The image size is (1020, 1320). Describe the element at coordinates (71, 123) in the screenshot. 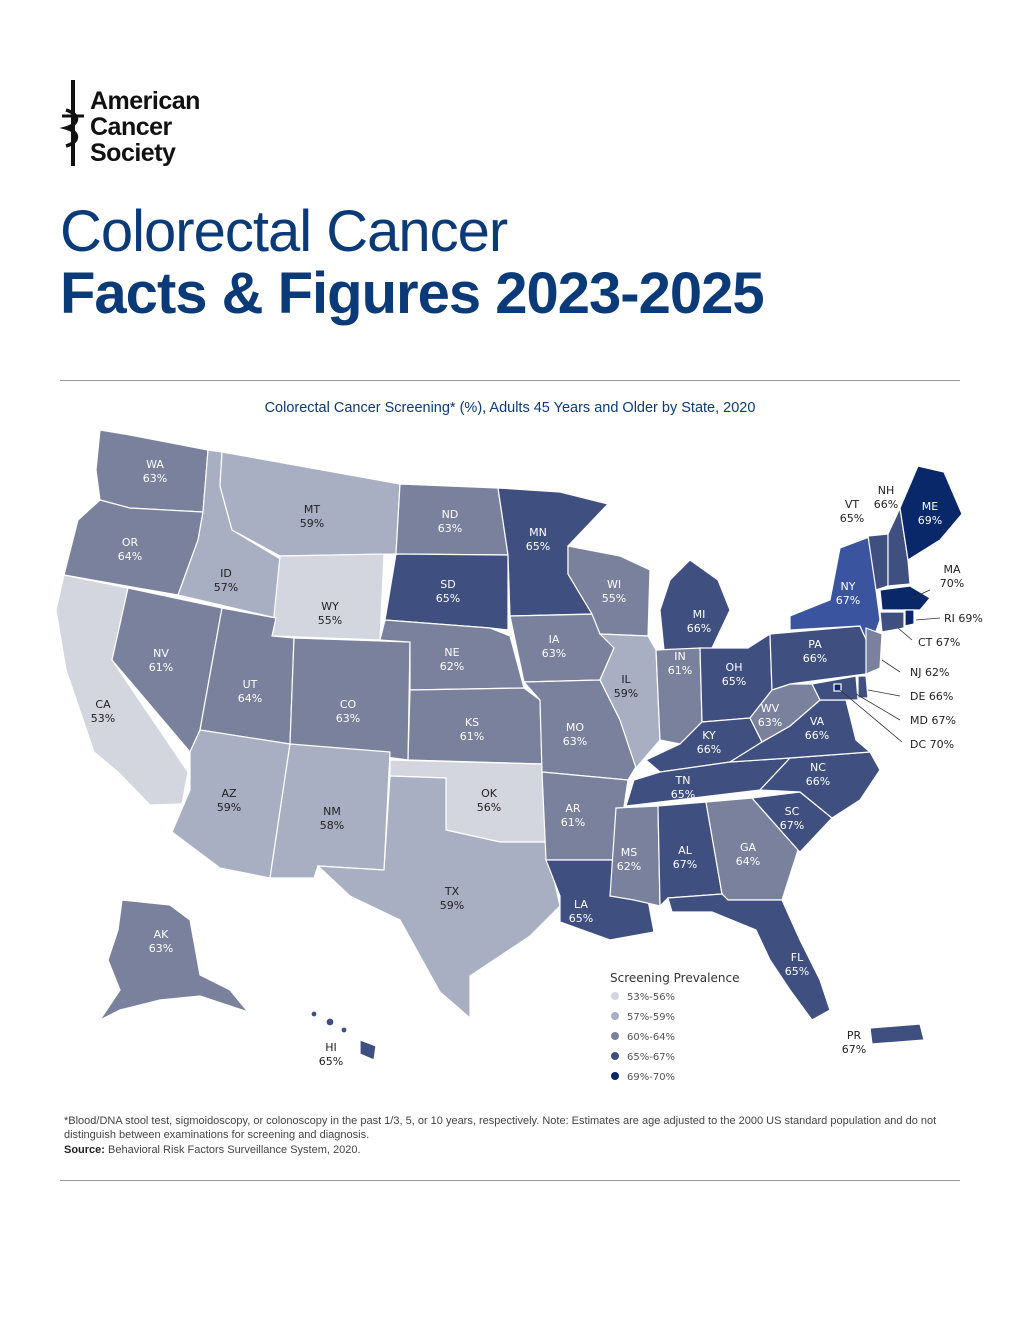

I see `sword-logo-icon` at that location.